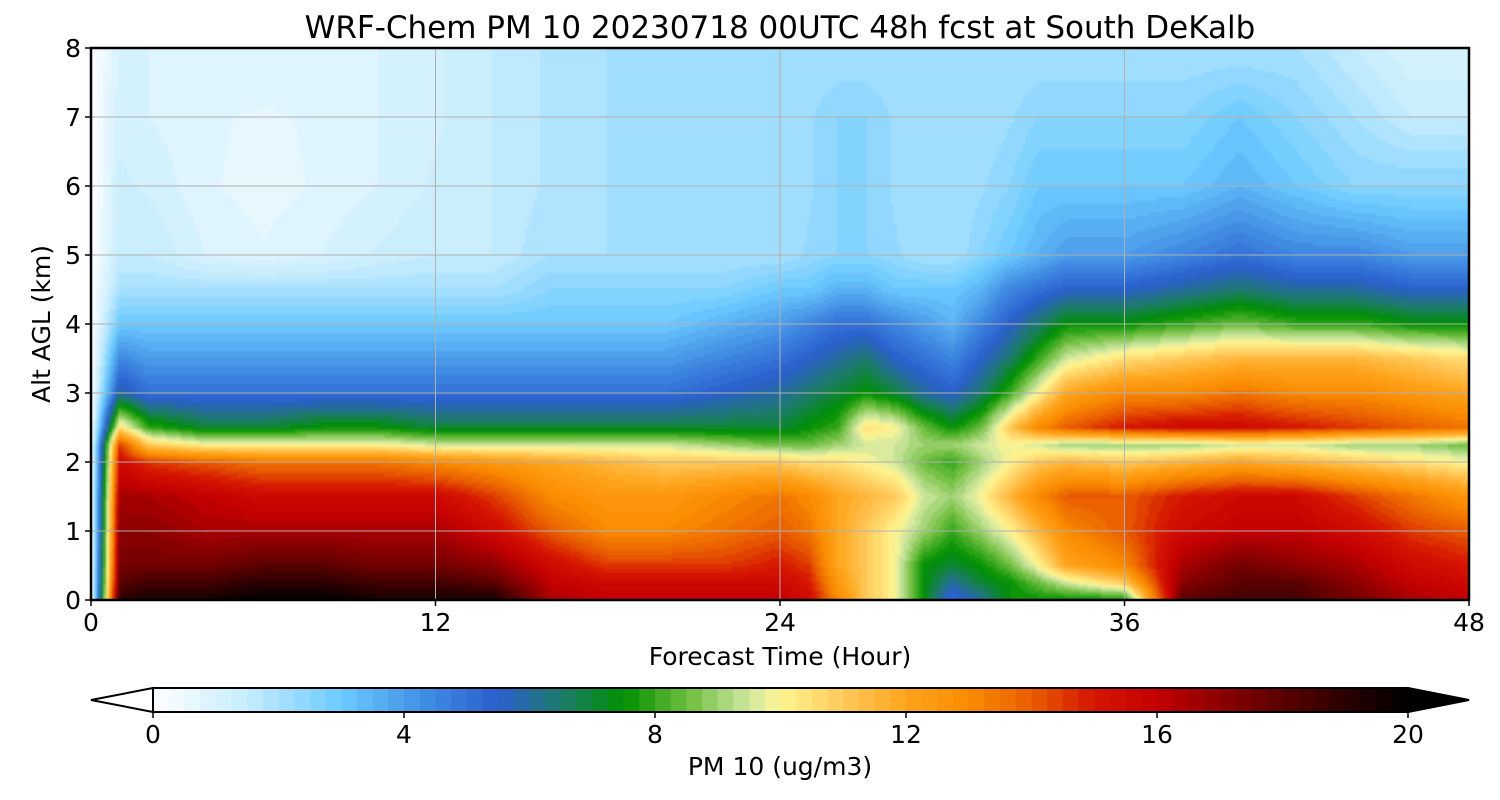 The width and height of the screenshot is (1500, 800). Describe the element at coordinates (73, 324) in the screenshot. I see `y-tick-label: 4` at that location.